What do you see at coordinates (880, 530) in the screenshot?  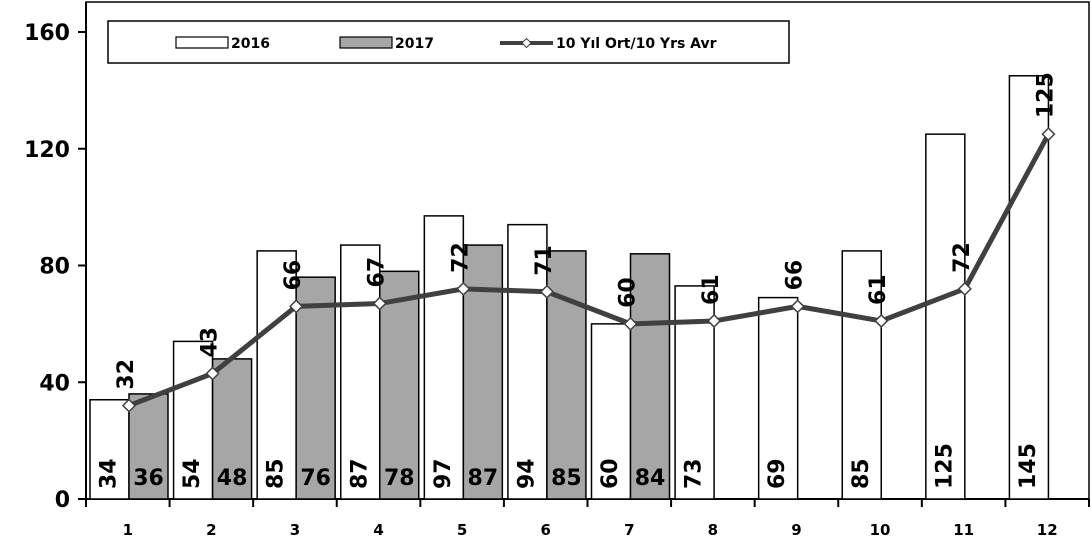 I see `x-tick-label: 10` at bounding box center [880, 530].